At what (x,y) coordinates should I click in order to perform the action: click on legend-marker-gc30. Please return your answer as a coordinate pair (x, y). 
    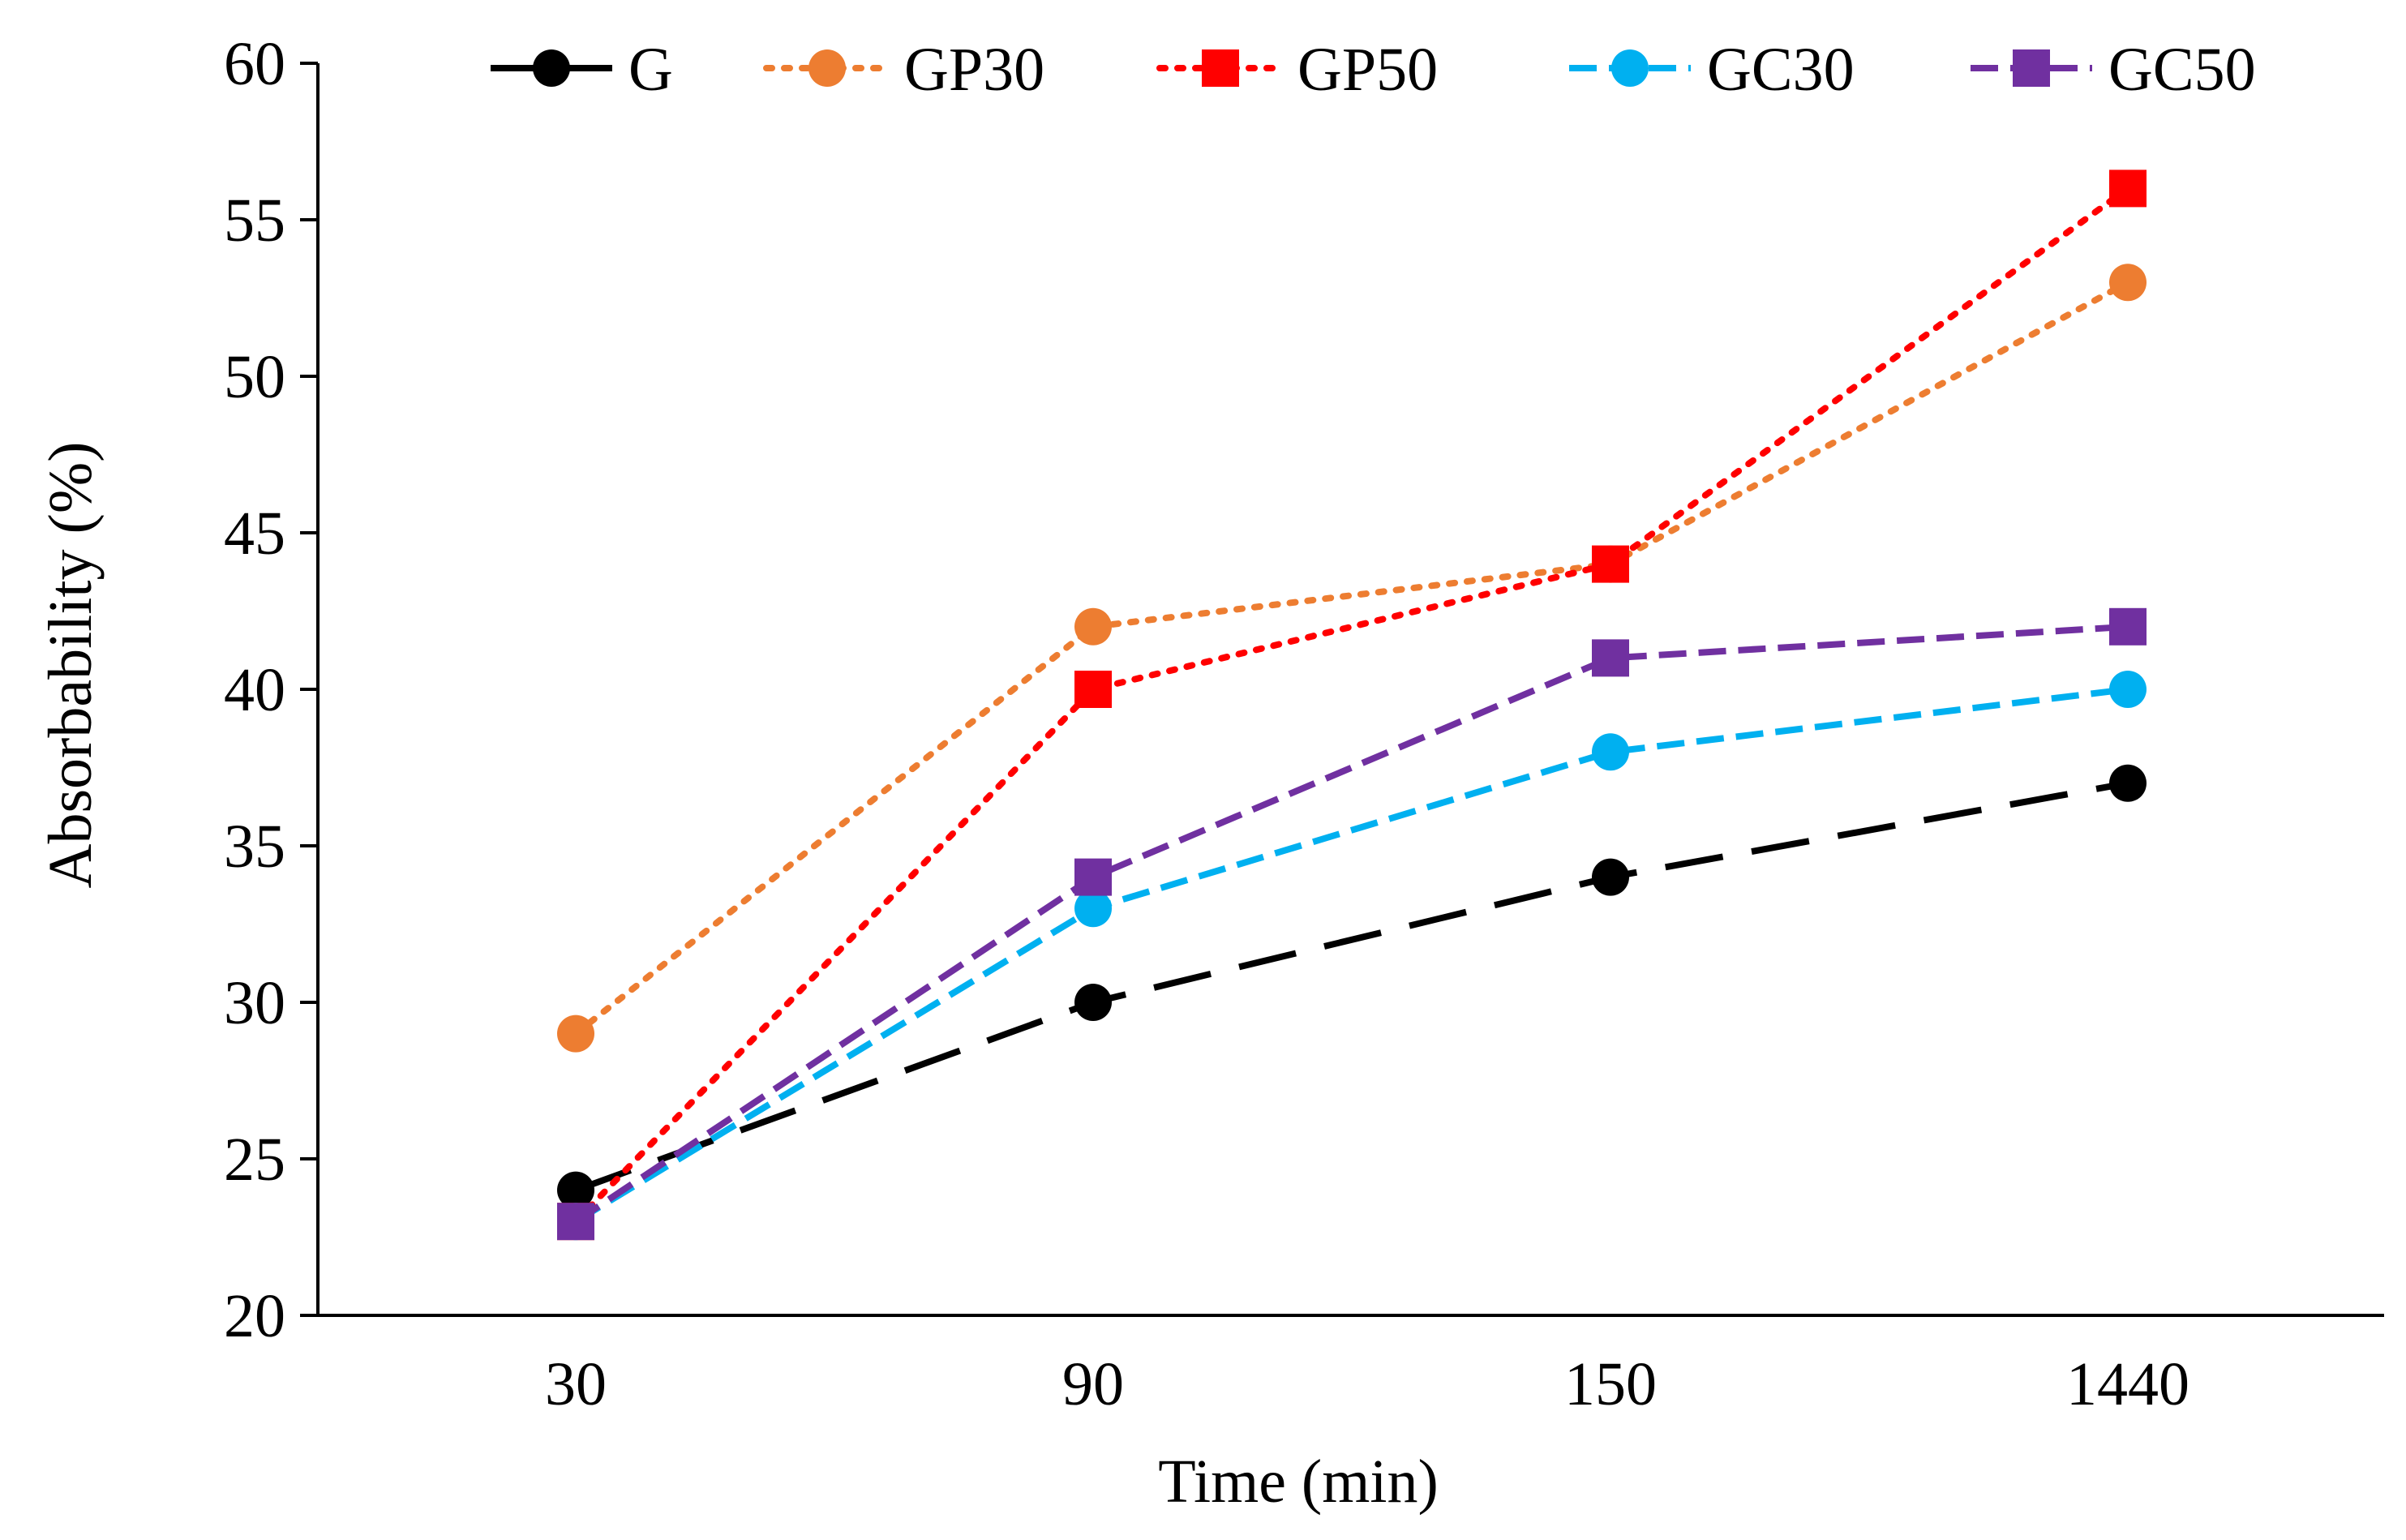
    Looking at the image, I should click on (1630, 68).